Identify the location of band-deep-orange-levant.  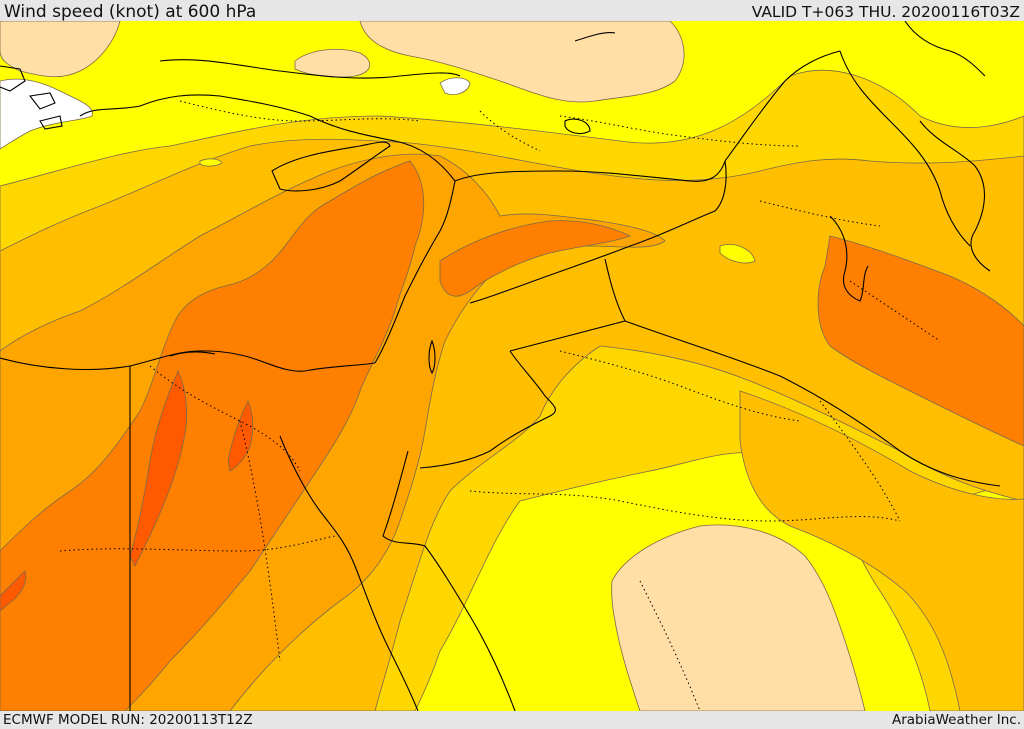
(535, 258).